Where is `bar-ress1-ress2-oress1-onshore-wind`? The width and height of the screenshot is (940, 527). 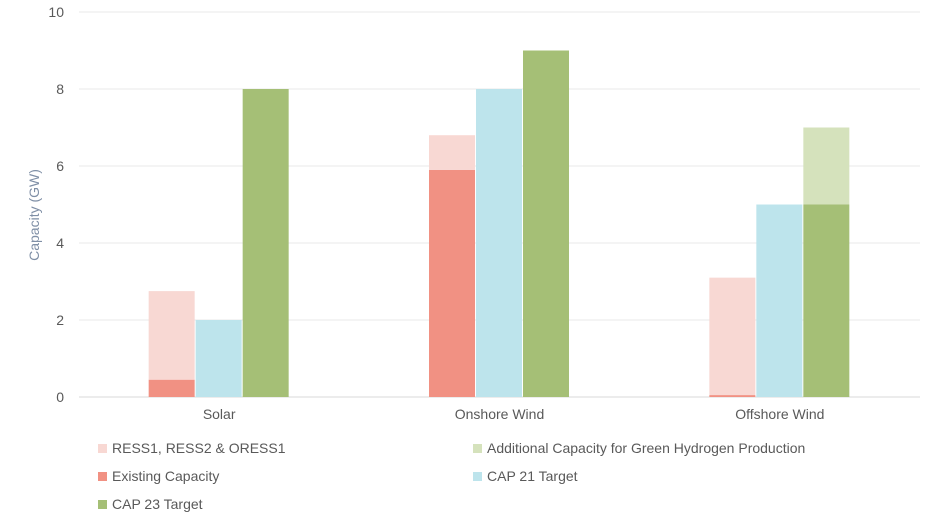 bar-ress1-ress2-oress1-onshore-wind is located at coordinates (452, 152).